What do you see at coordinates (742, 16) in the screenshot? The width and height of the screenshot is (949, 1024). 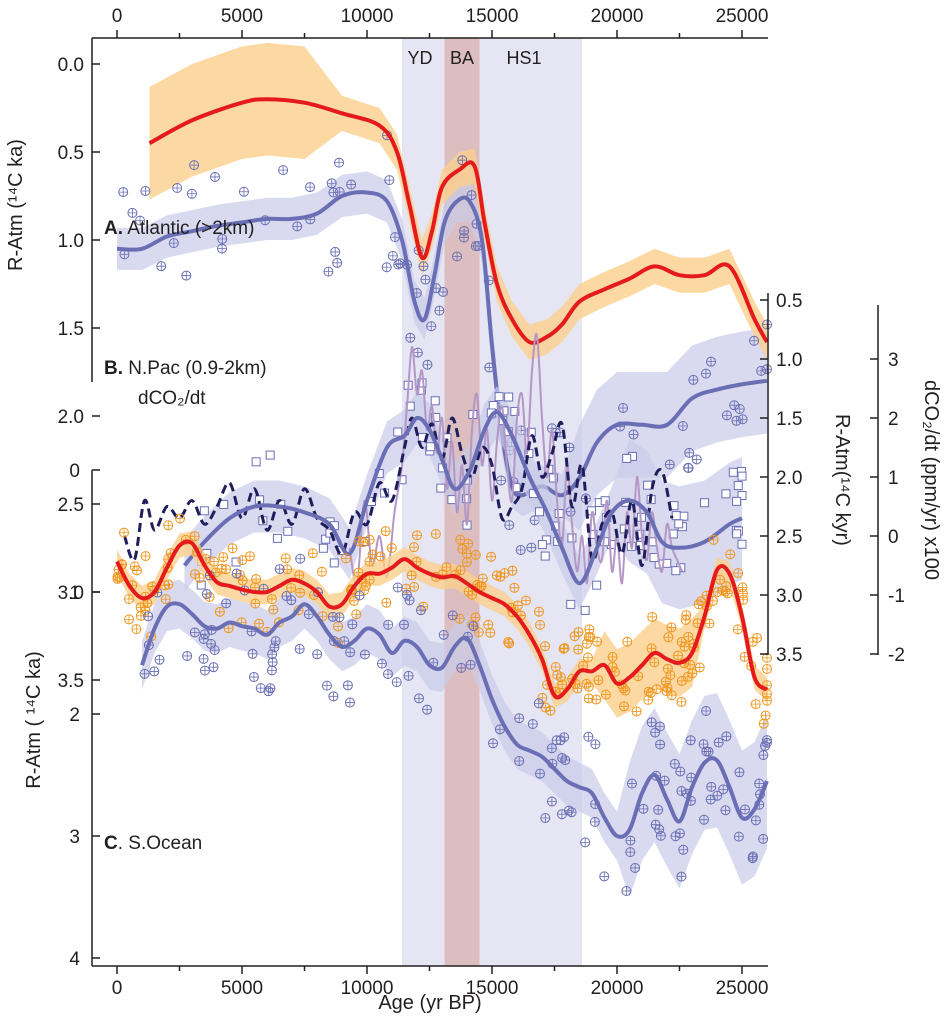 I see `top-age-tick-label: 25000` at bounding box center [742, 16].